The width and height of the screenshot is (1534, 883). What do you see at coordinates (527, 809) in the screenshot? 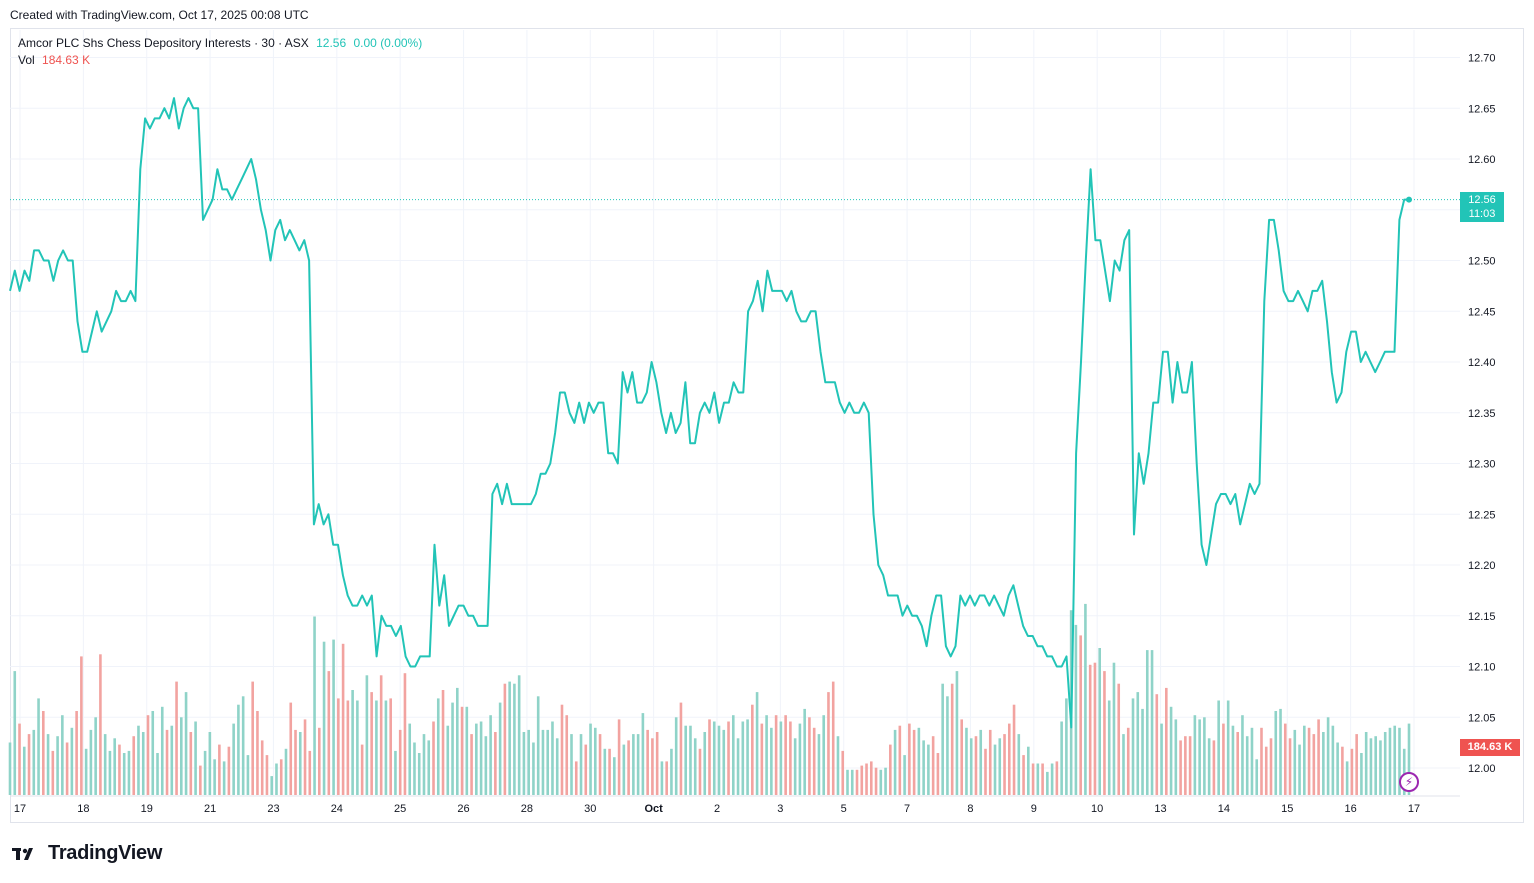
I see `x-tick-label: 28` at bounding box center [527, 809].